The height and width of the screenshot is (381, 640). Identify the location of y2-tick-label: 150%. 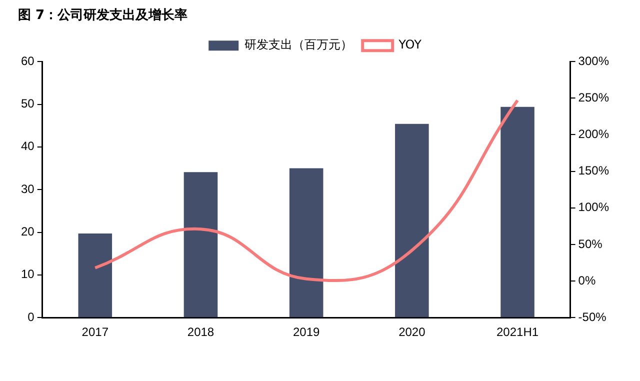
(594, 171).